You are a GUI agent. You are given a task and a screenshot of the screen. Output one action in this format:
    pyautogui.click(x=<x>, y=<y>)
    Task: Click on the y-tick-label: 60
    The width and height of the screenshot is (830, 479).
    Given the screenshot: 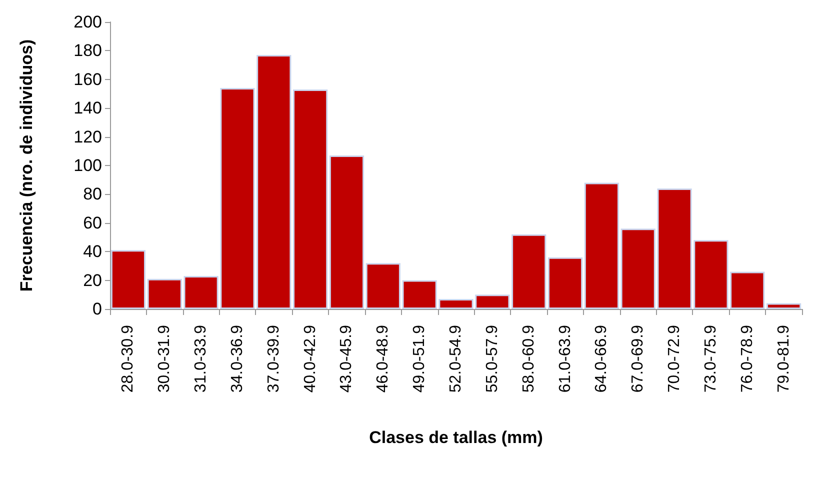 What is the action you would take?
    pyautogui.click(x=92, y=222)
    